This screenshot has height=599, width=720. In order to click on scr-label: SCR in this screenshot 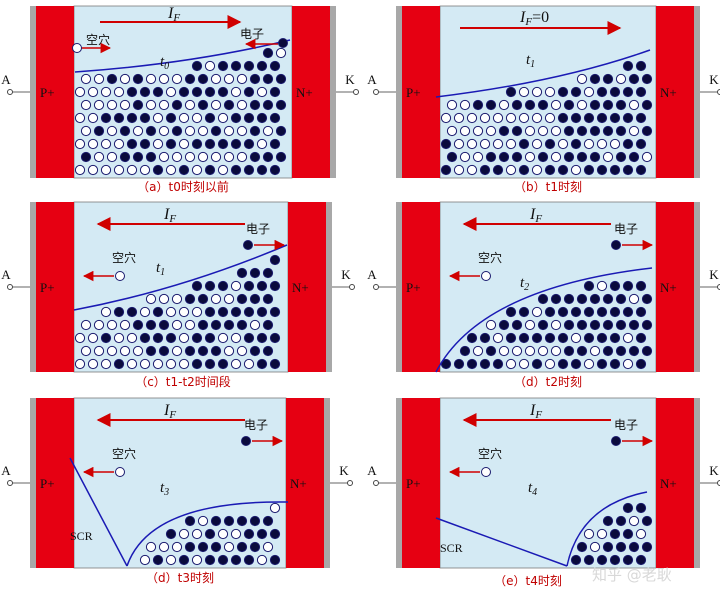, I will do `click(451, 548)`.